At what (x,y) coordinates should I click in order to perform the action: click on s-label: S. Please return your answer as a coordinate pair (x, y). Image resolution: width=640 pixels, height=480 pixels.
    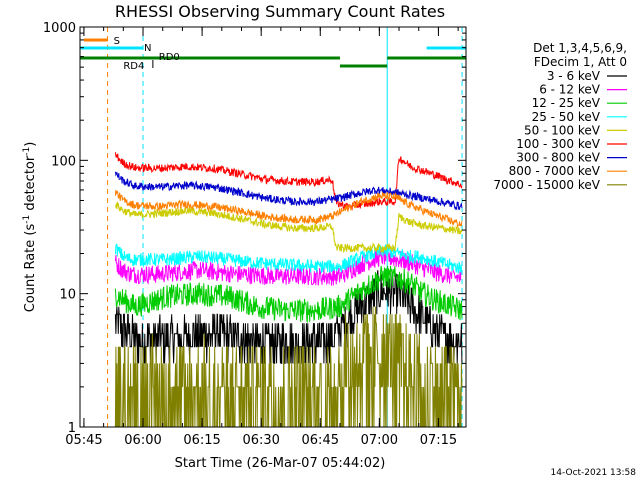
    Looking at the image, I should click on (117, 41).